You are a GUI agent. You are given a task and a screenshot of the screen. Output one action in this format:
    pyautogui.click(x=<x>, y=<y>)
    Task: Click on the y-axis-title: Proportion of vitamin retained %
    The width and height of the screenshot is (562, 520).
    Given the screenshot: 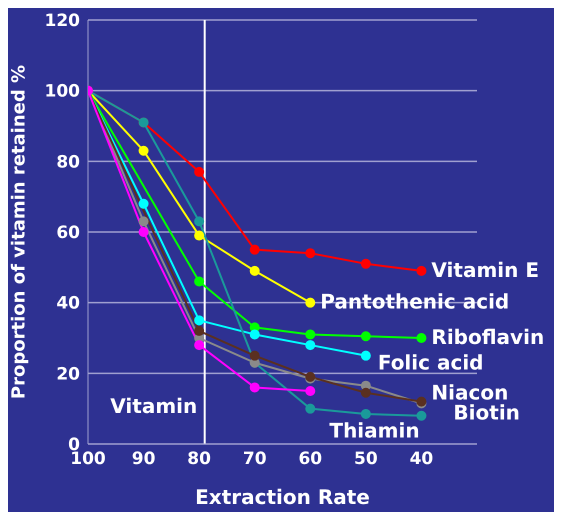 What is the action you would take?
    pyautogui.click(x=19, y=232)
    